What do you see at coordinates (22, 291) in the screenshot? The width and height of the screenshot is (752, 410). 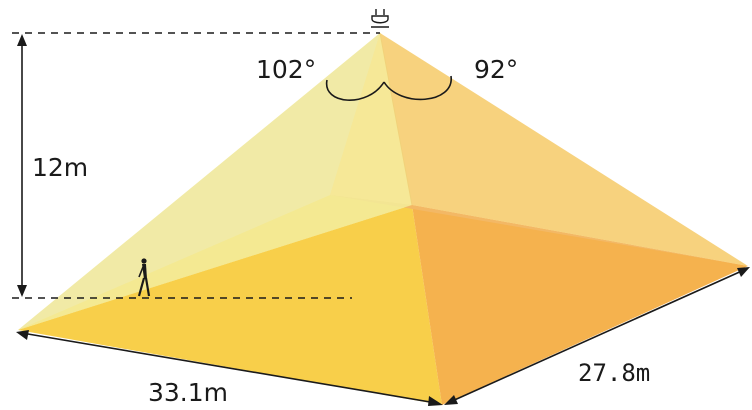 I see `height-arrow-head-bottom` at bounding box center [22, 291].